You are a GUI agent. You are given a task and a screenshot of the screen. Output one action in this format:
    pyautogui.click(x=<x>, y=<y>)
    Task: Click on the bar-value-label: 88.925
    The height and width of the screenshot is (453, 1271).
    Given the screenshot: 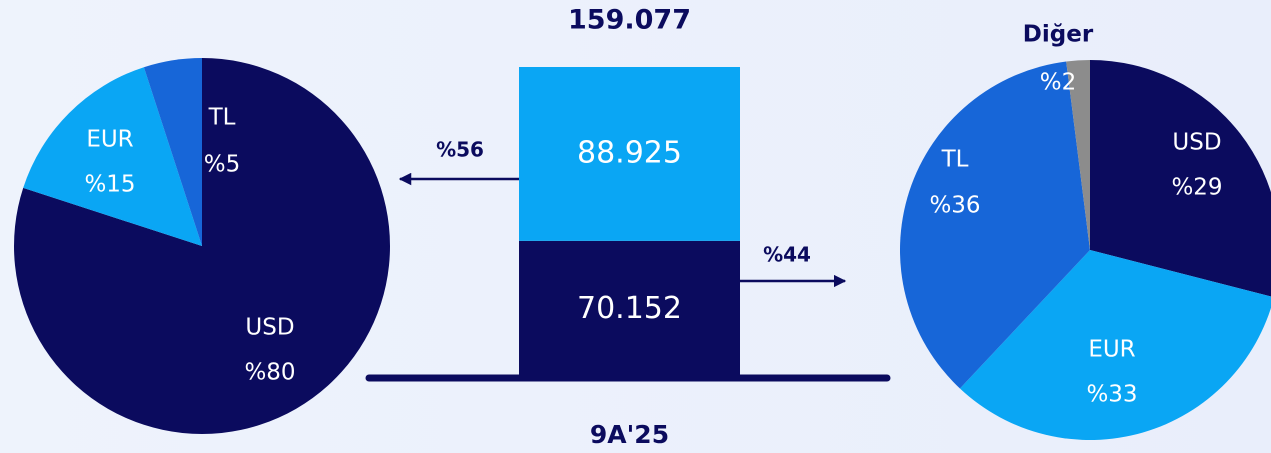 What is the action you would take?
    pyautogui.click(x=629, y=152)
    